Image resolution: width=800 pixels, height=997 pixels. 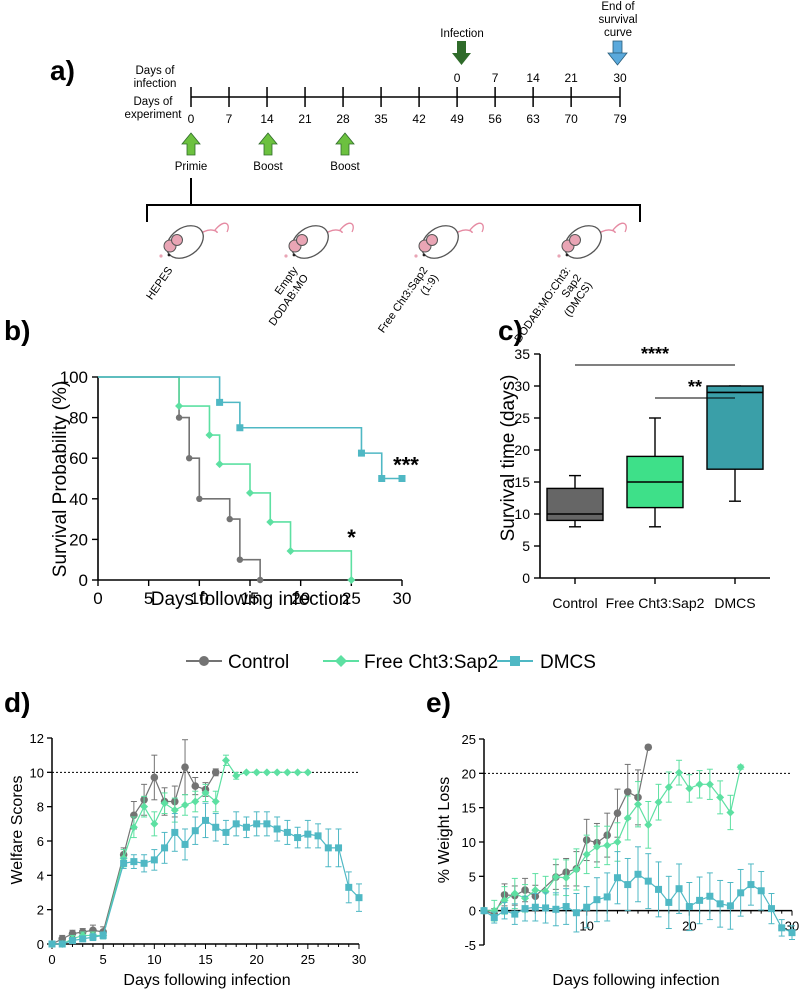 What do you see at coordinates (215, 772) in the screenshot?
I see `pd-point-control` at bounding box center [215, 772].